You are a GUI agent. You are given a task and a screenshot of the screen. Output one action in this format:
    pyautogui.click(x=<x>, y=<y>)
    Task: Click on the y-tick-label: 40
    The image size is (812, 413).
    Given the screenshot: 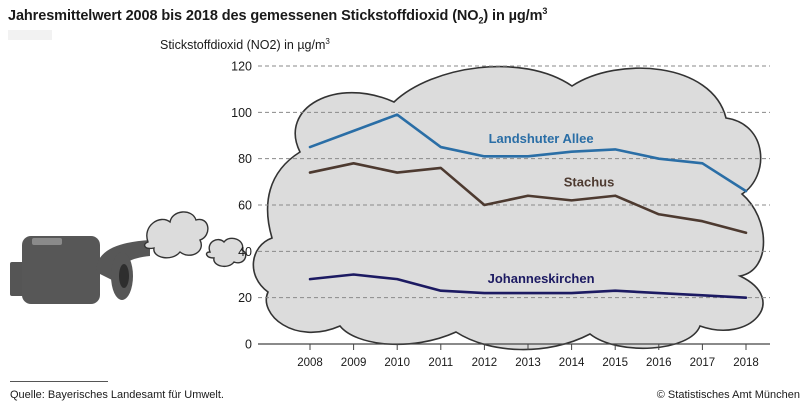 What is the action you would take?
    pyautogui.click(x=245, y=252)
    